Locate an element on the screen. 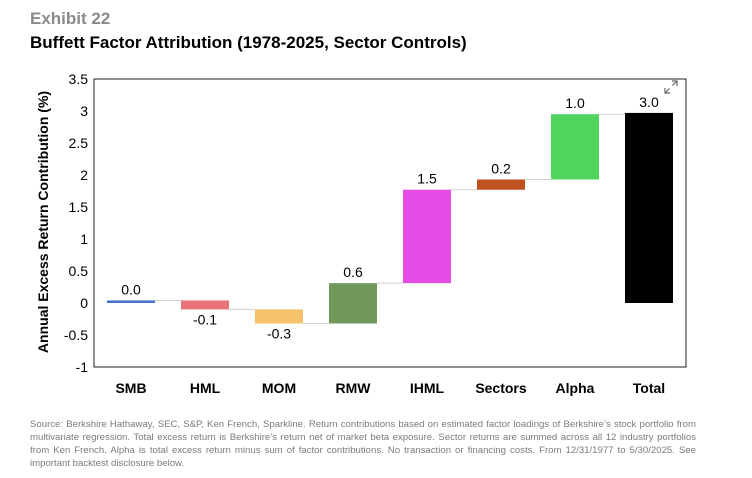  y-tick-label: 3 is located at coordinates (84, 111).